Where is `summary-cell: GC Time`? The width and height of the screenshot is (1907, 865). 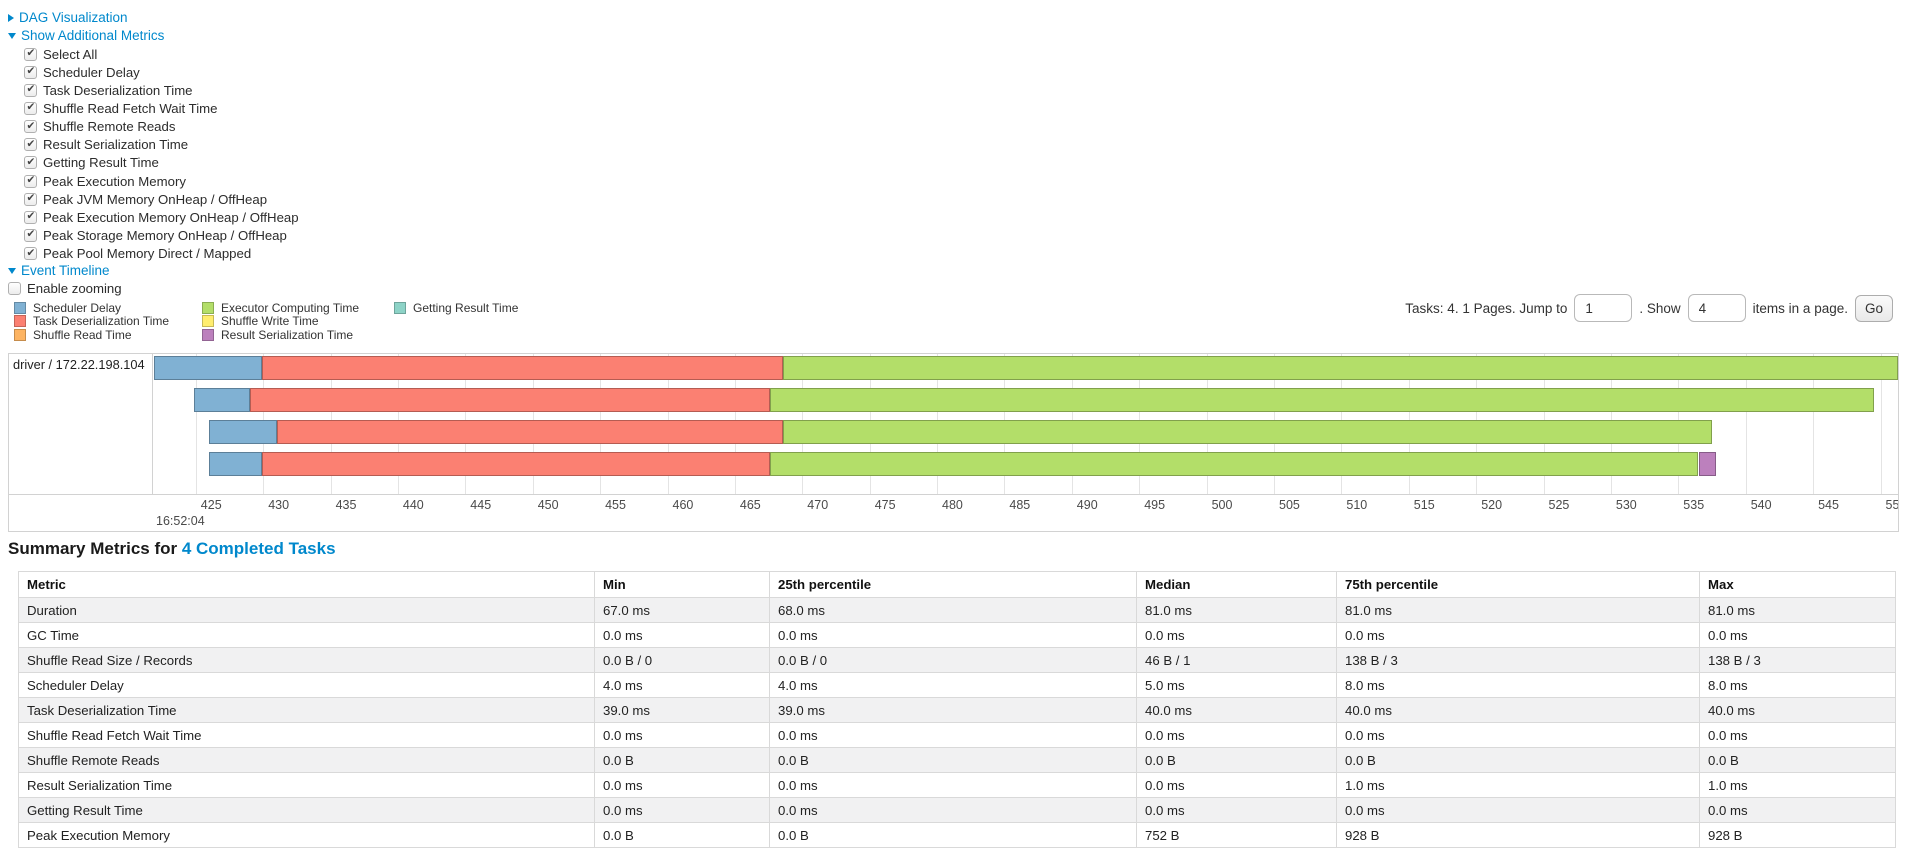 summary-cell: GC Time is located at coordinates (306, 635).